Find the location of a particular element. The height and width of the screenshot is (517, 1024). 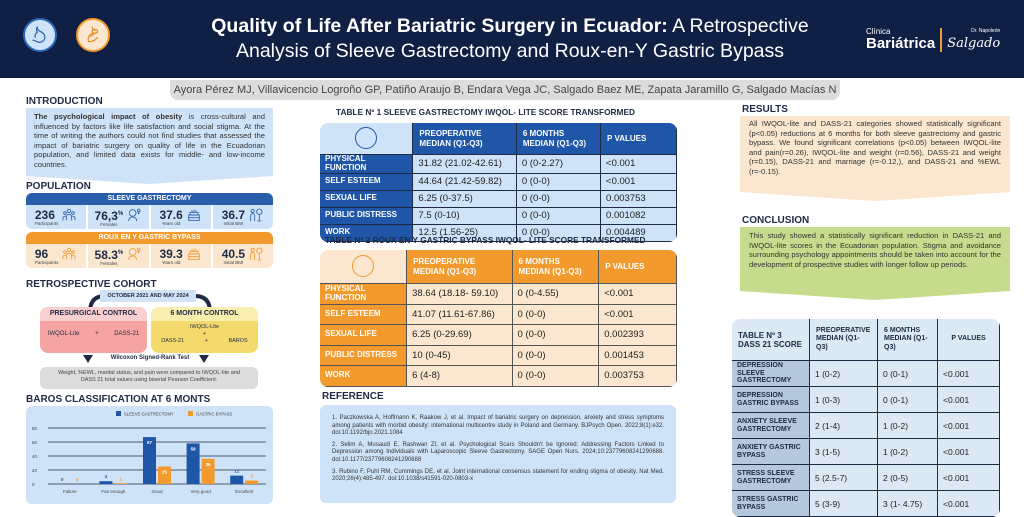

population-heading: POPULATION is located at coordinates (58, 186).